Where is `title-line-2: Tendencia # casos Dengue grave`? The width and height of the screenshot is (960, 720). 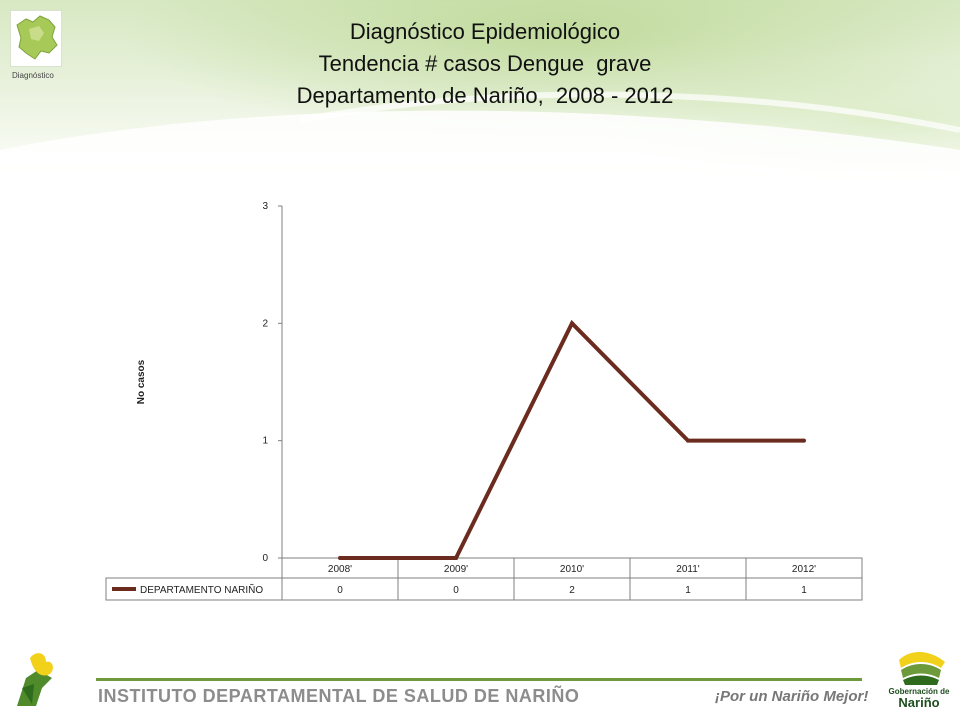 title-line-2: Tendencia # casos Dengue grave is located at coordinates (485, 63).